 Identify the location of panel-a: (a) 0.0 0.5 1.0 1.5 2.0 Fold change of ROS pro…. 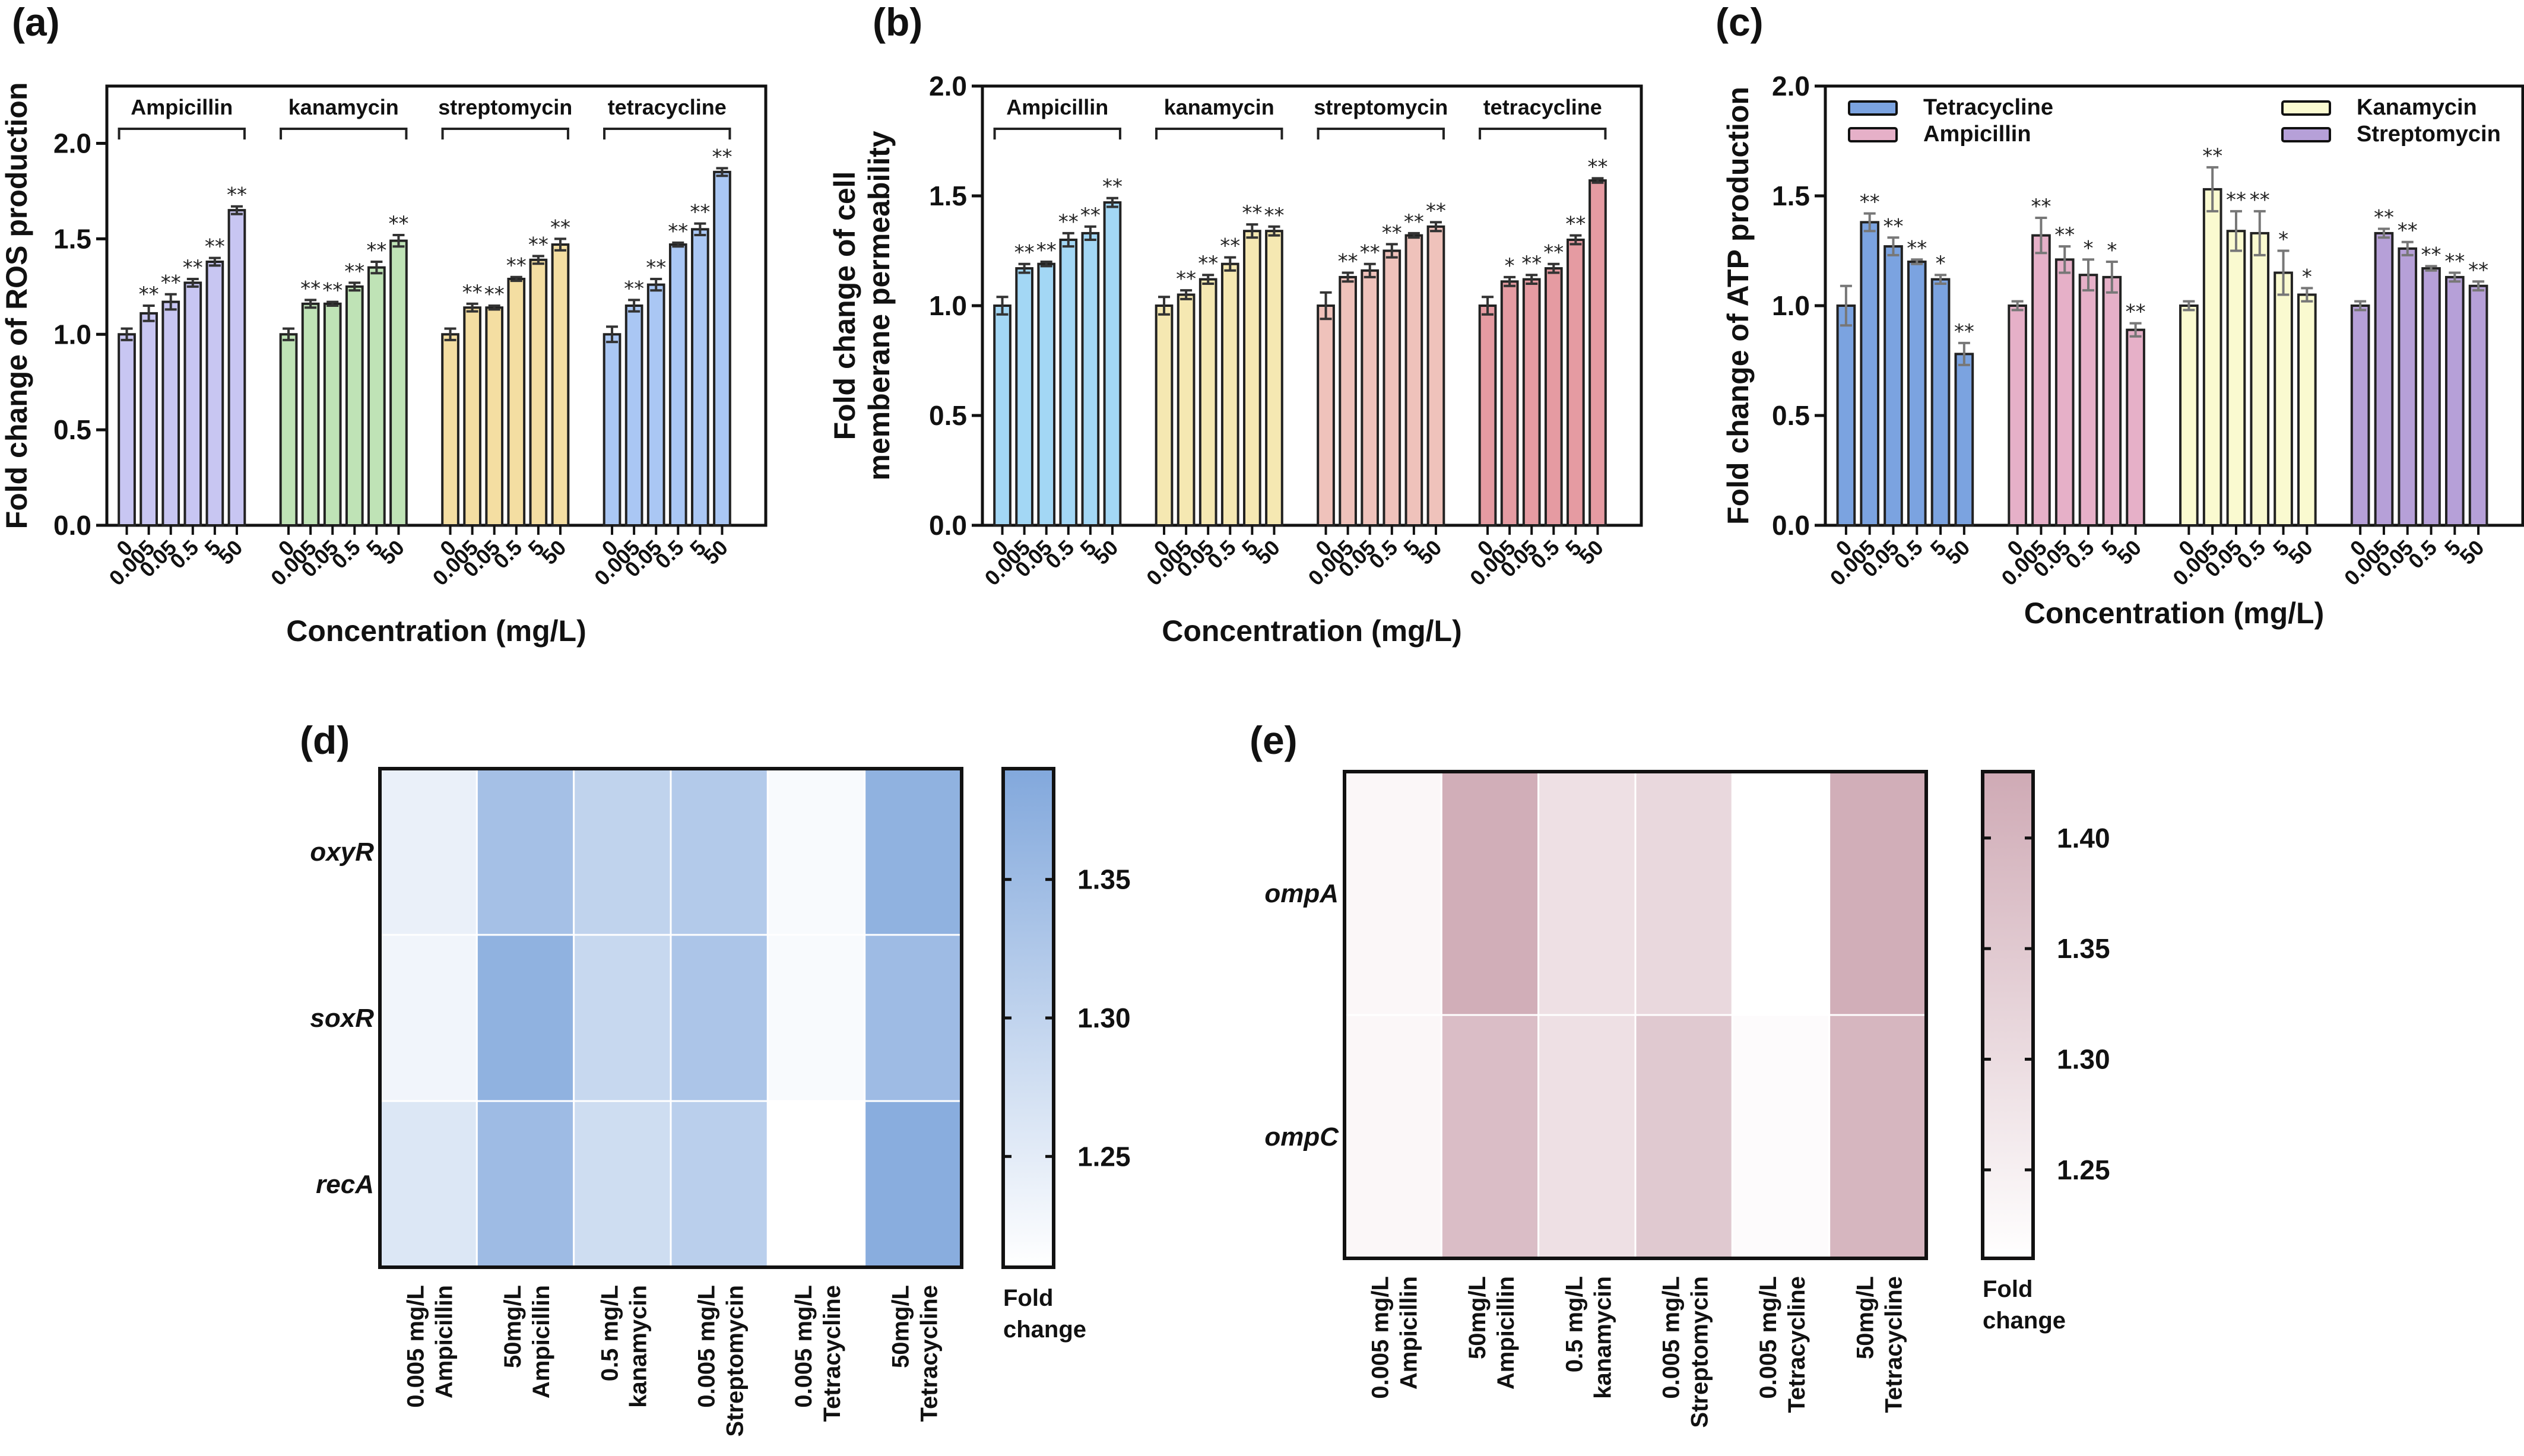
(384, 324).